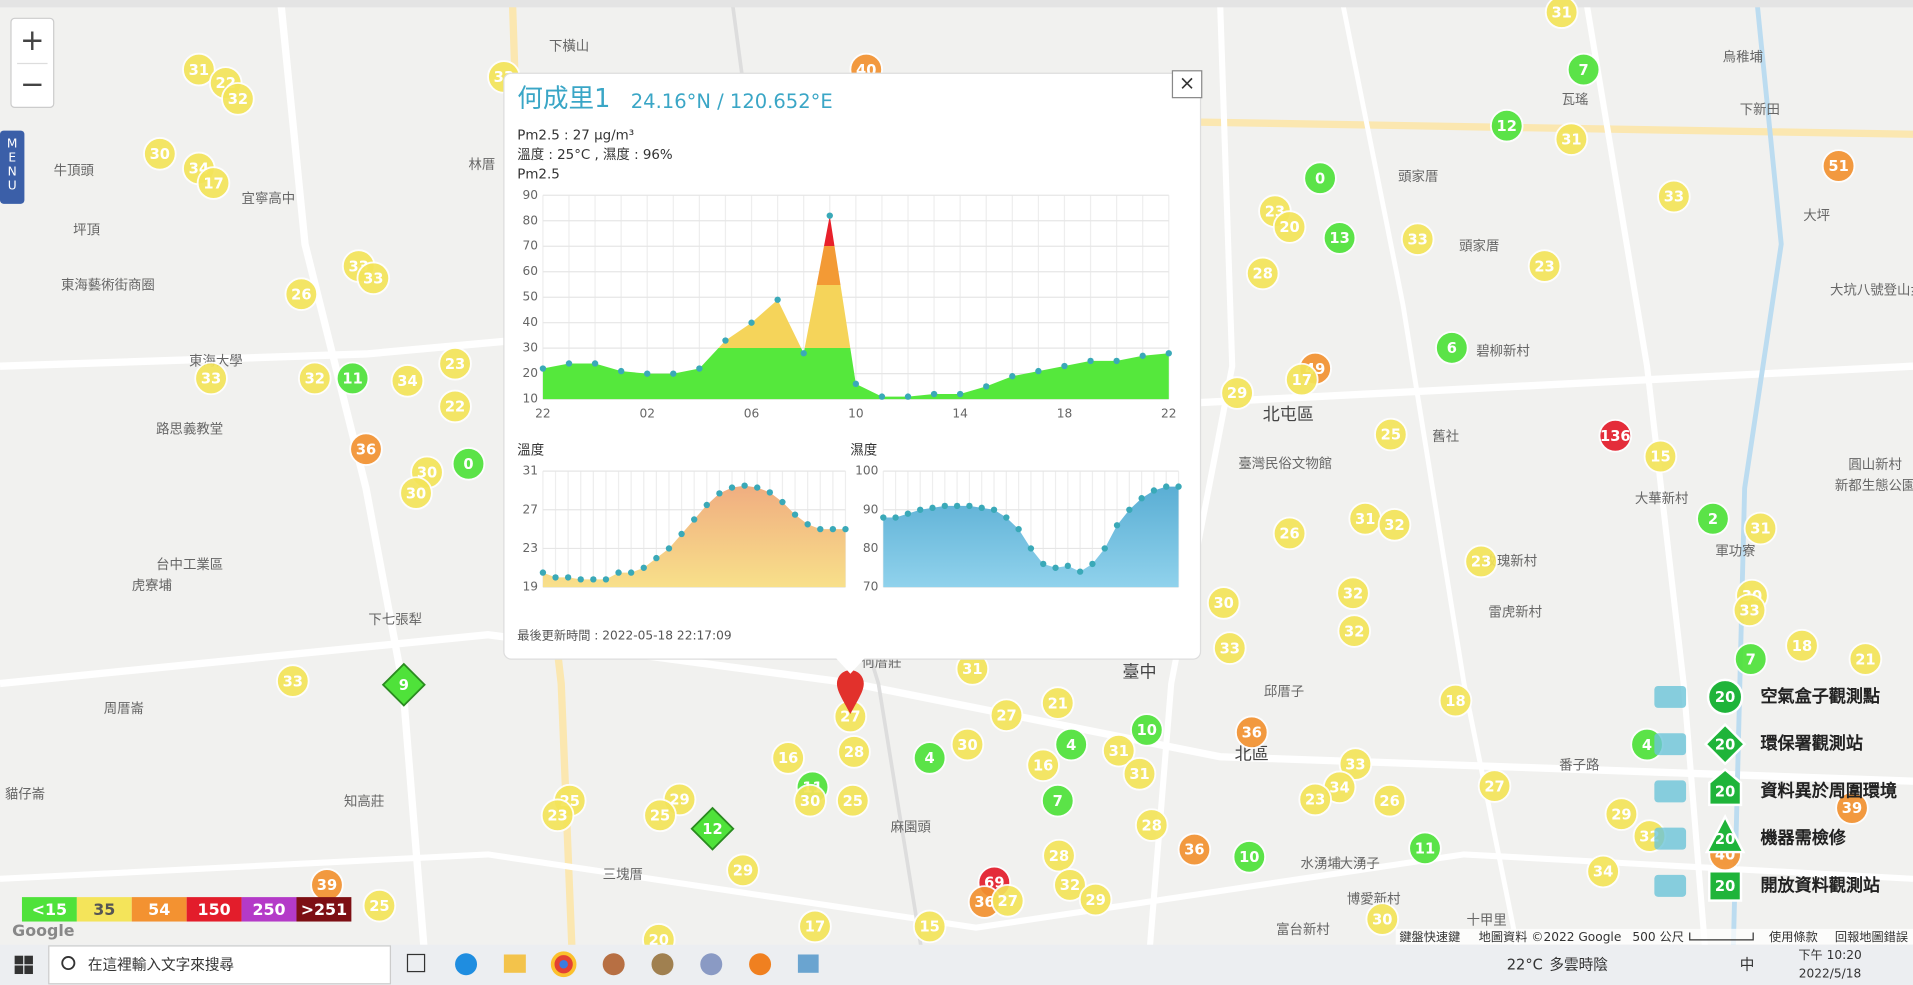 The image size is (1913, 985). Describe the element at coordinates (1429, 936) in the screenshot. I see `attribution: 鍵盤快速鍵` at that location.